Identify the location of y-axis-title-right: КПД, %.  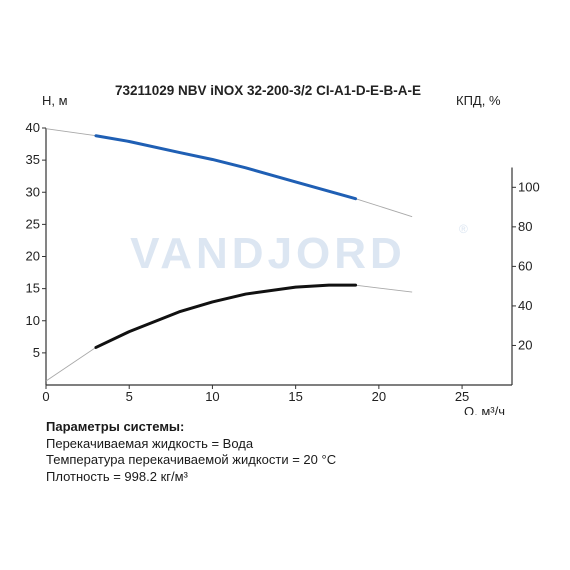
(478, 100).